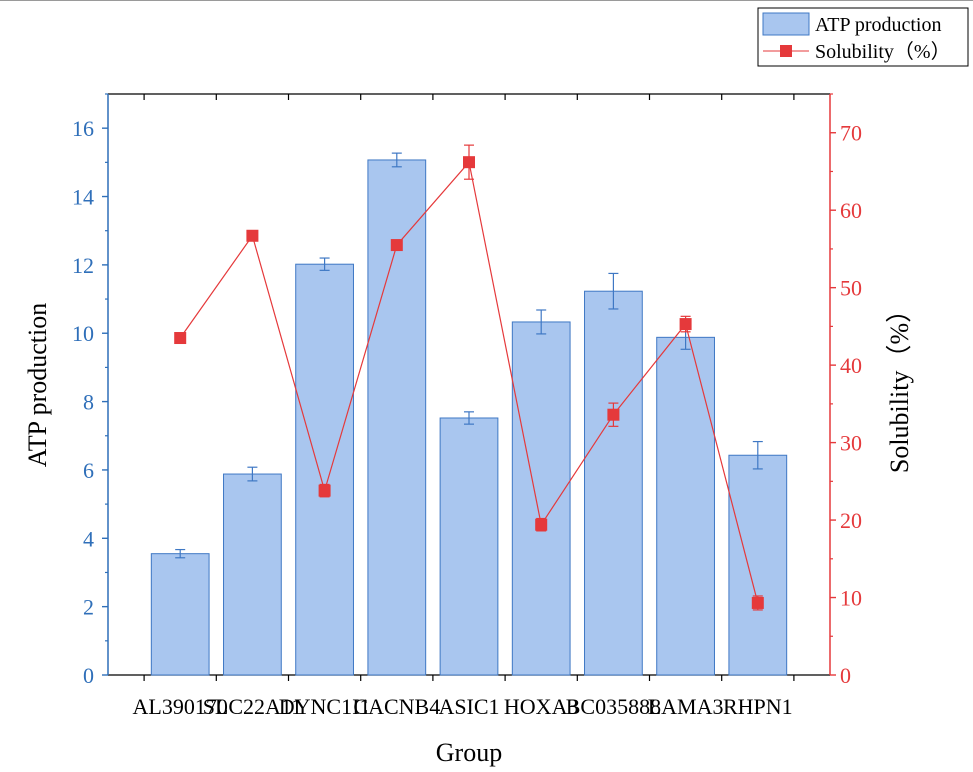 The width and height of the screenshot is (973, 772). Describe the element at coordinates (541, 706) in the screenshot. I see `x-tick-label: HOXA3` at that location.